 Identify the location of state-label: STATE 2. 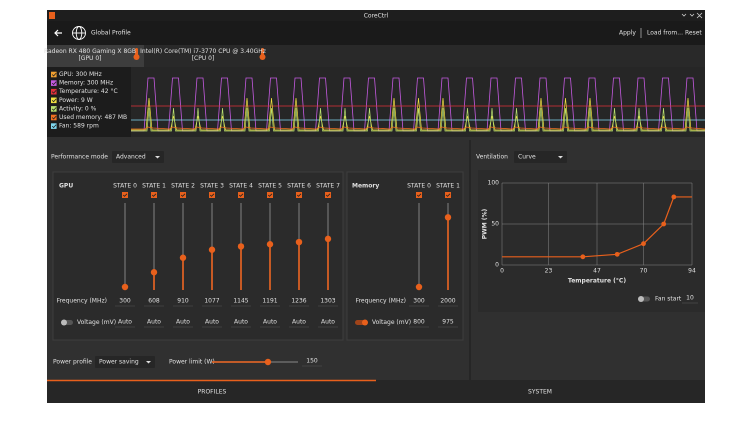
(183, 186).